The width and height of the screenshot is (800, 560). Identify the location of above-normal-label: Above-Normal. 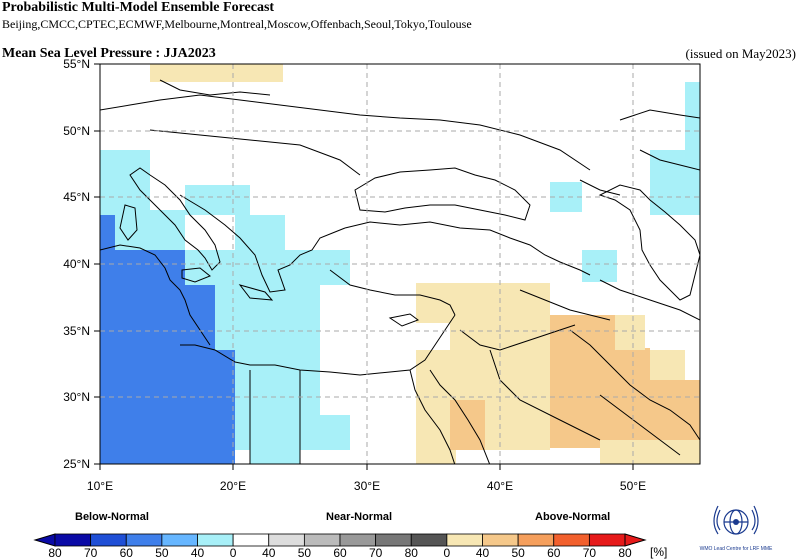
(573, 517).